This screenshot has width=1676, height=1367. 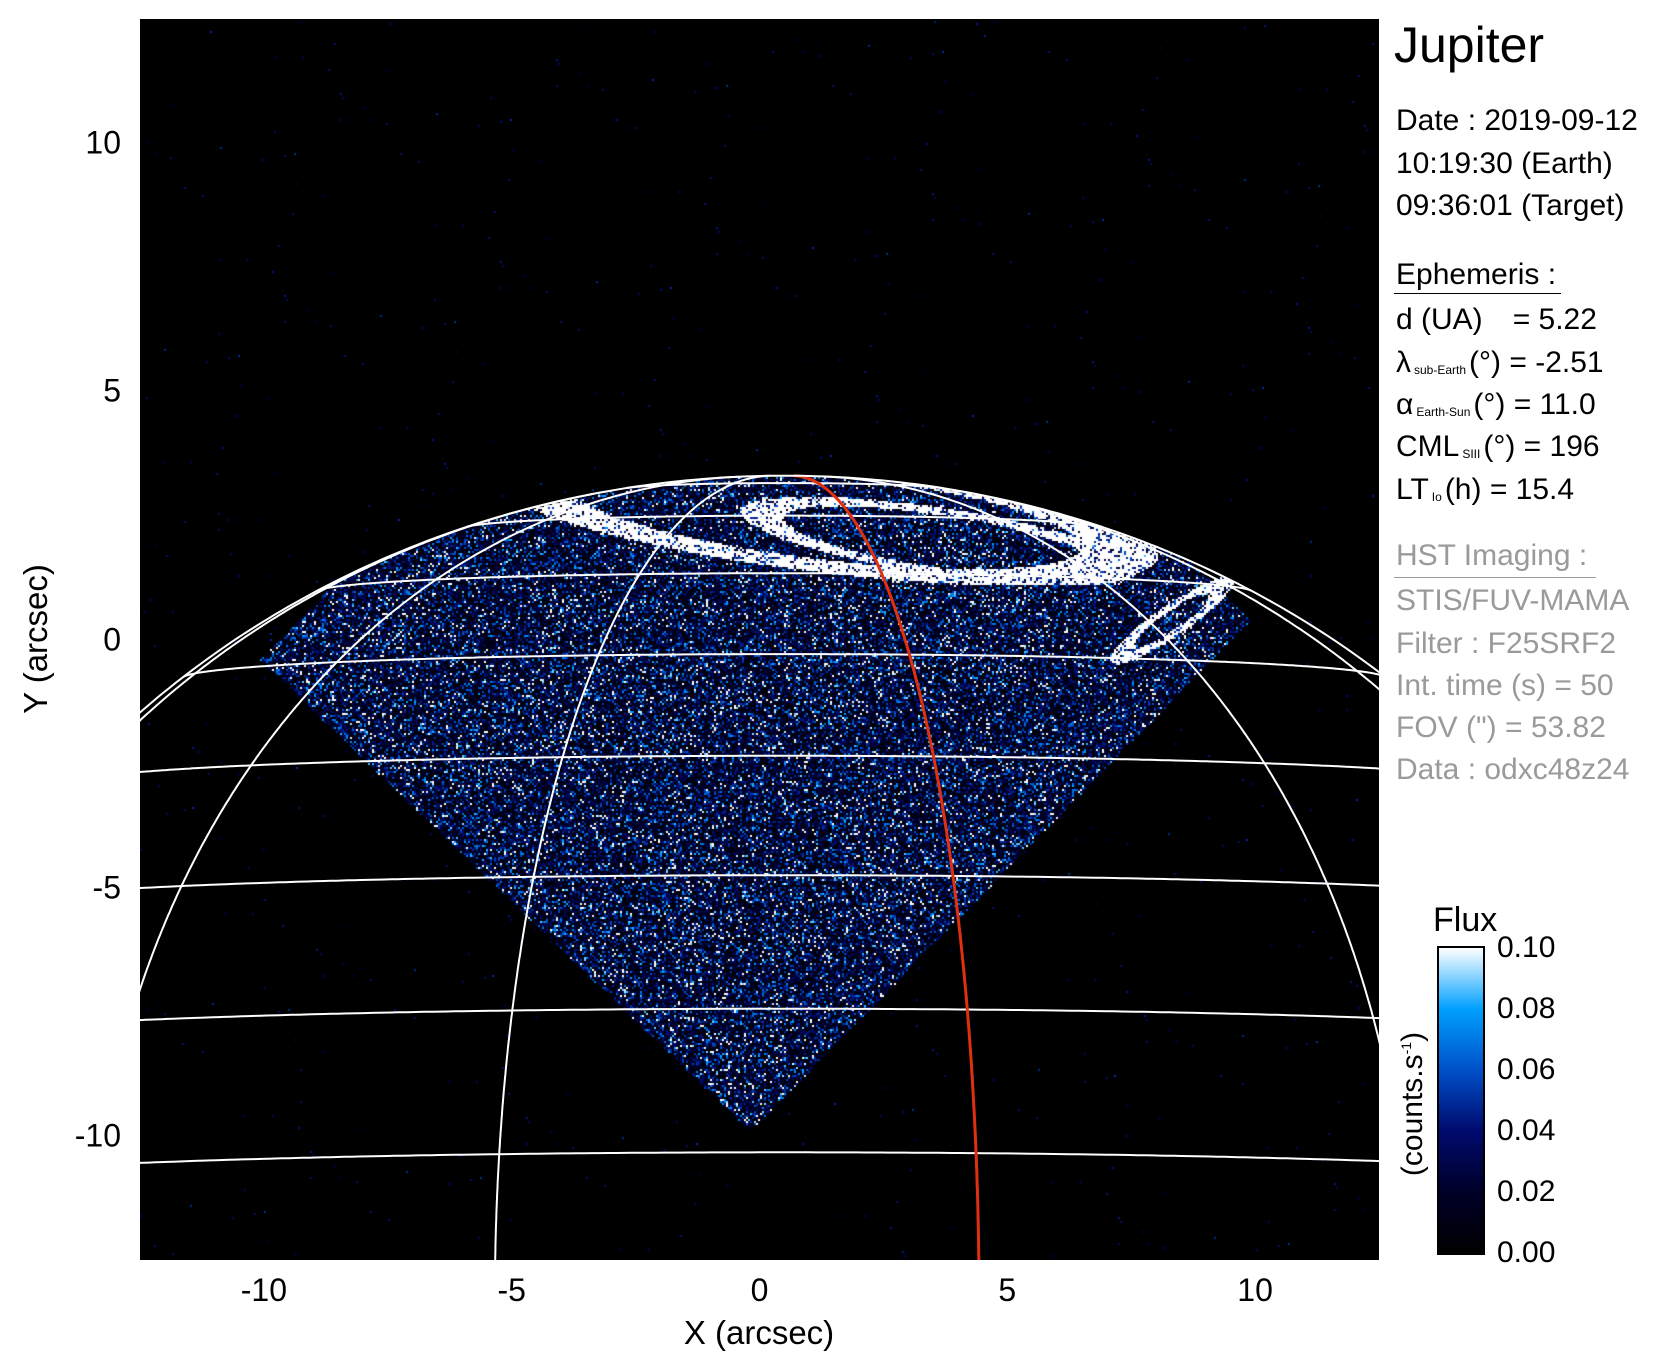 I want to click on colorbar-tick-label: 0.00, so click(x=1526, y=1252).